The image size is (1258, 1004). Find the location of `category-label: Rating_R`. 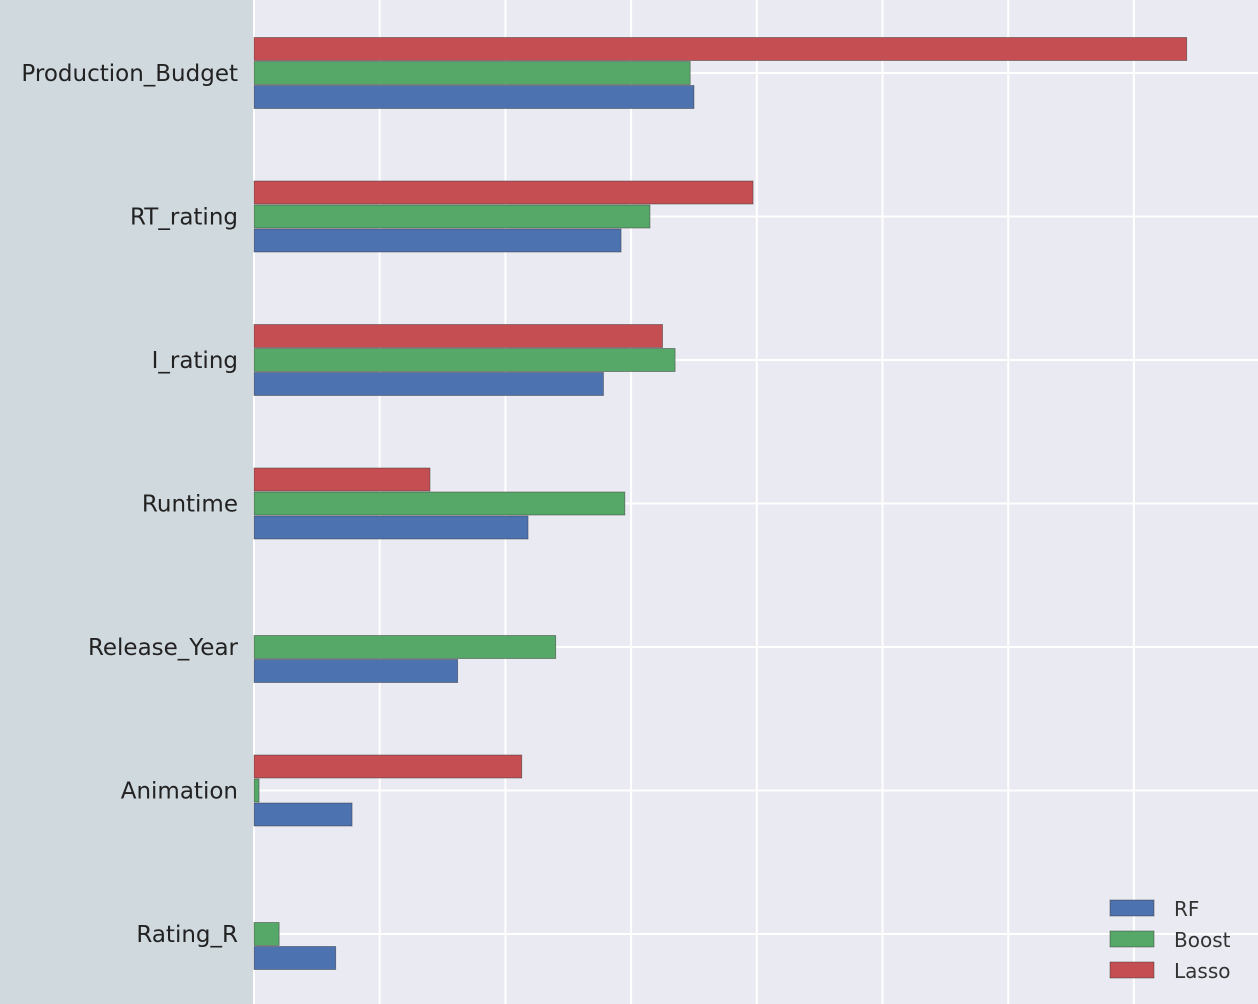

category-label: Rating_R is located at coordinates (187, 935).